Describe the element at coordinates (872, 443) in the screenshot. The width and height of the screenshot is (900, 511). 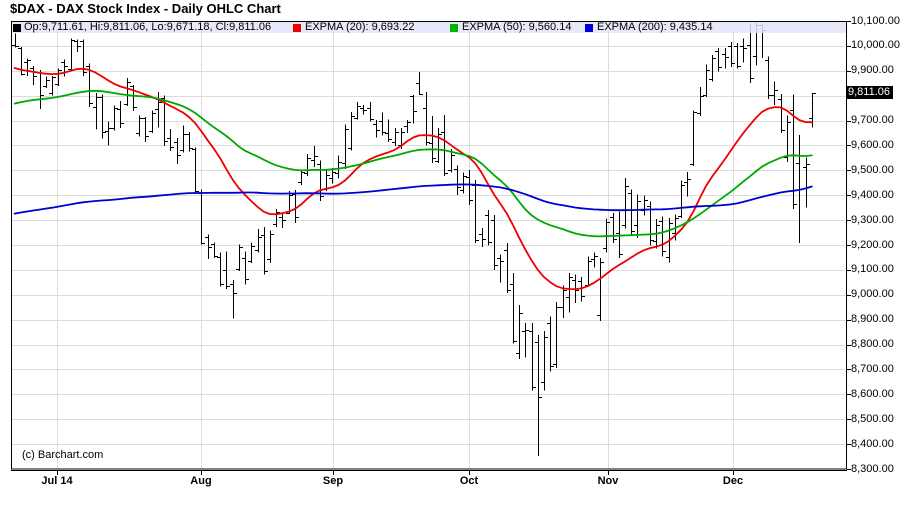
I see `y-axis-label: 8,400.00` at that location.